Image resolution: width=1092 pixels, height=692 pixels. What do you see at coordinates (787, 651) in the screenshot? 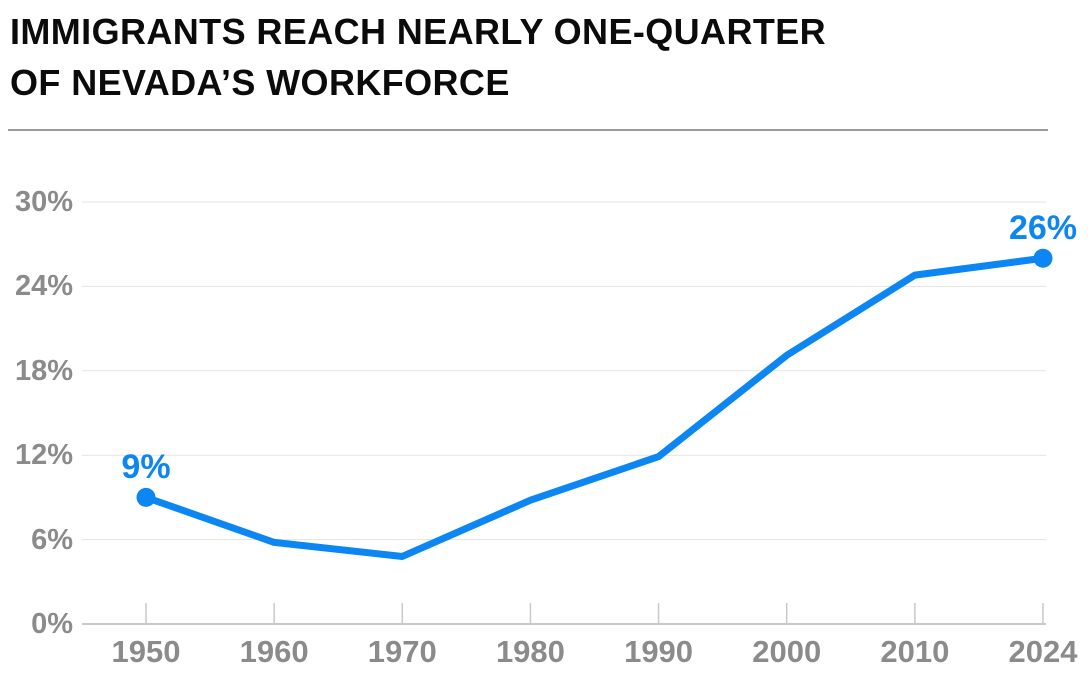
I see `x-tick-label-2000: 2000` at bounding box center [787, 651].